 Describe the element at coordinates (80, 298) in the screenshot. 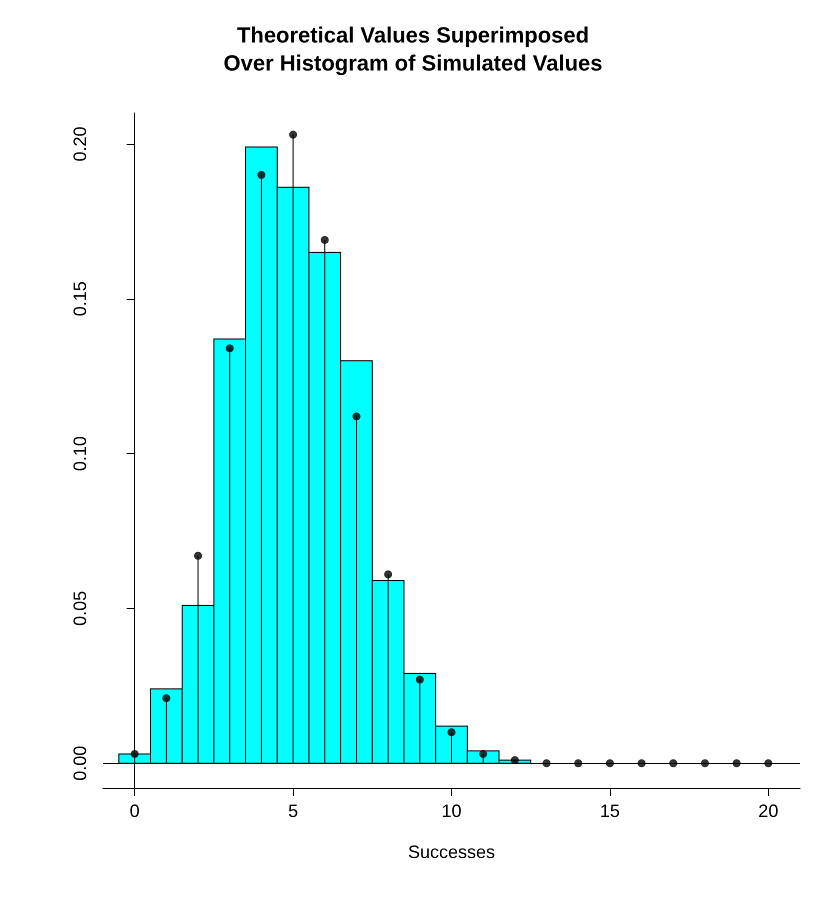

I see `y-tick-label: 0.15` at that location.